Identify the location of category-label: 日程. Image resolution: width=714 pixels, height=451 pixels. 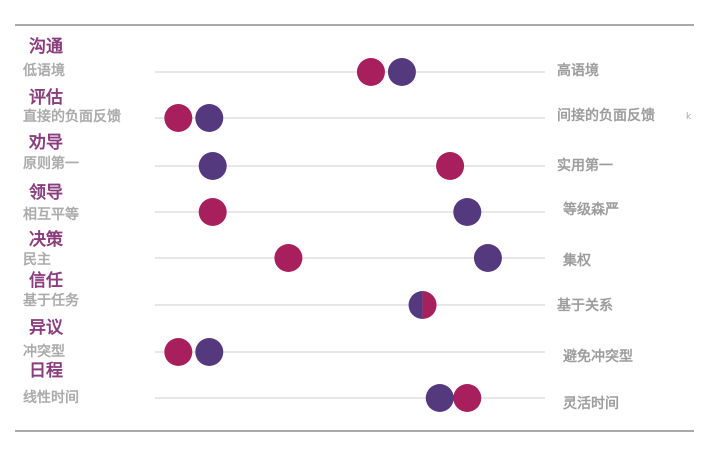
(46, 371).